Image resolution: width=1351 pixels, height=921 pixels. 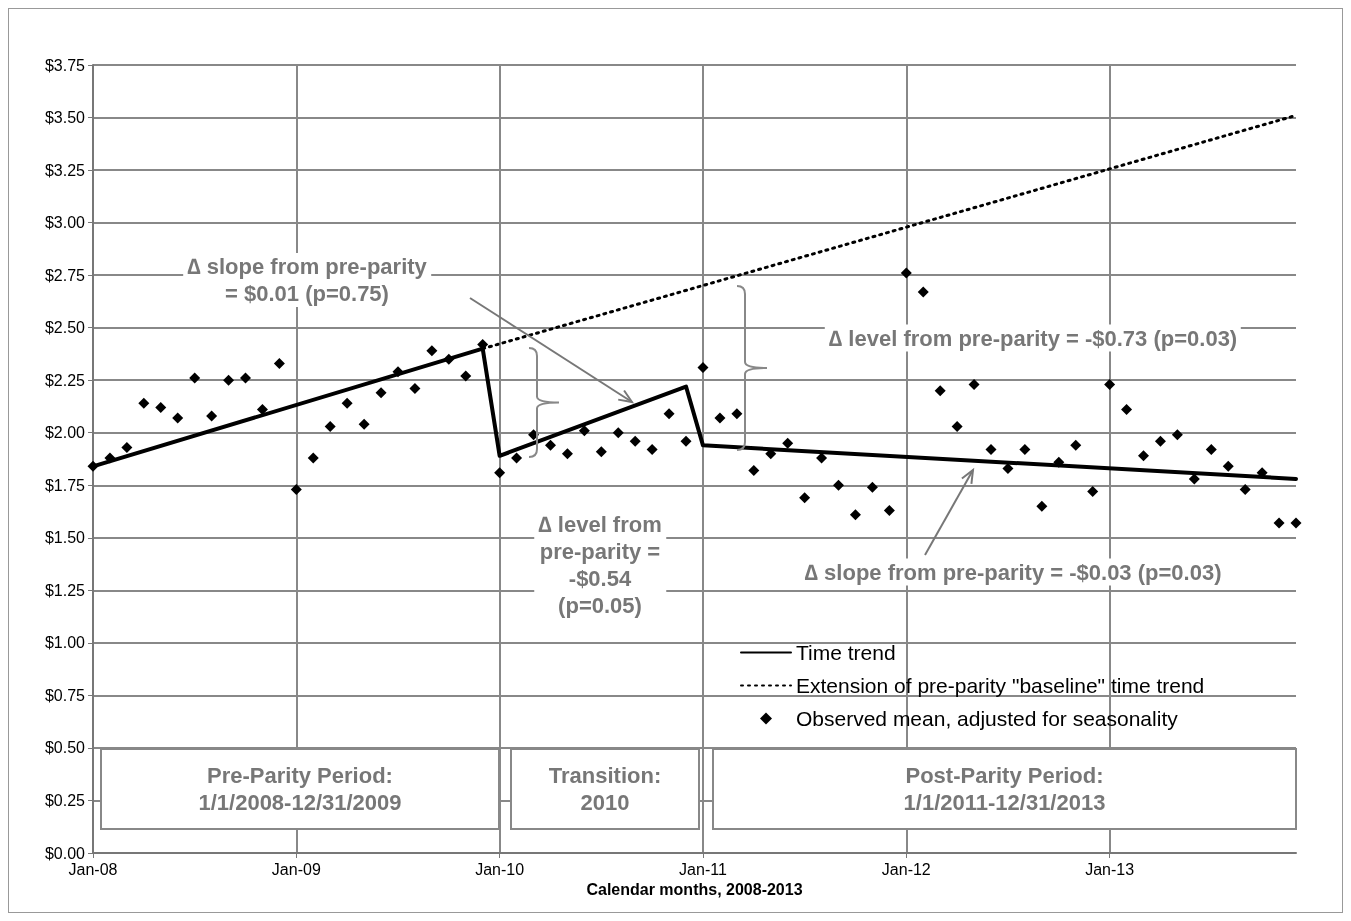 What do you see at coordinates (65, 748) in the screenshot?
I see `y-tick-label: $0.50` at bounding box center [65, 748].